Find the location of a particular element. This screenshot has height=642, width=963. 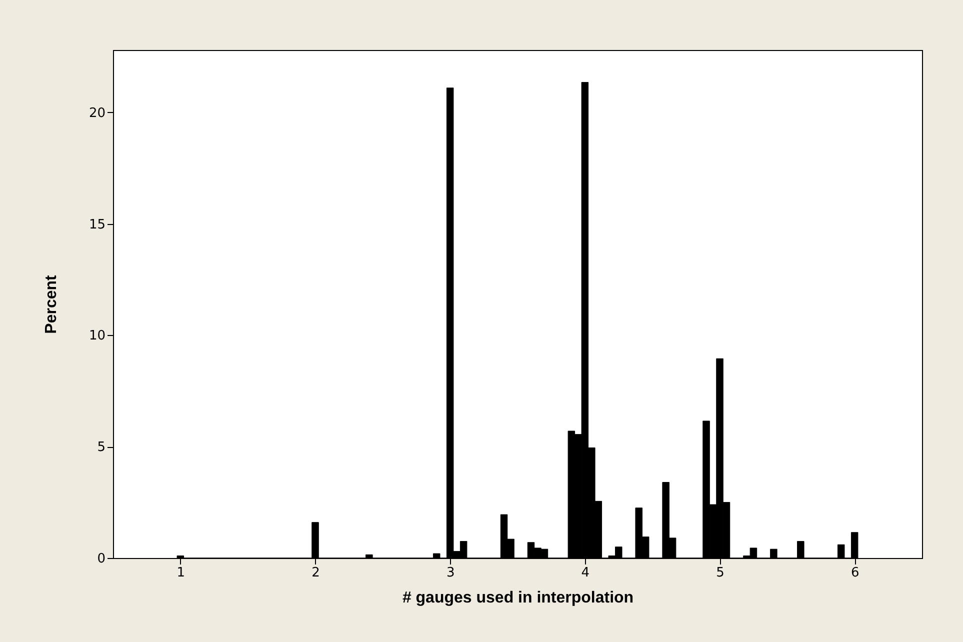

x-tick-label: 5 is located at coordinates (720, 573).